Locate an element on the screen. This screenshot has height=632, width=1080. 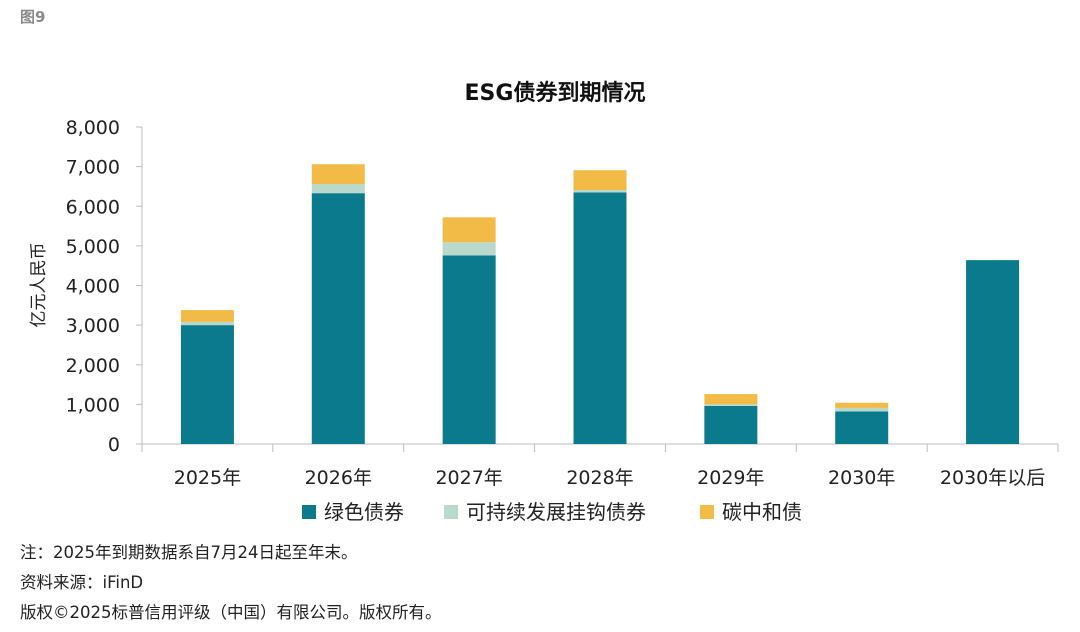
x-tick-labels: 2025年 2026年 2027年 2028年 2029年 2030年 2030年以后 is located at coordinates (610, 478).